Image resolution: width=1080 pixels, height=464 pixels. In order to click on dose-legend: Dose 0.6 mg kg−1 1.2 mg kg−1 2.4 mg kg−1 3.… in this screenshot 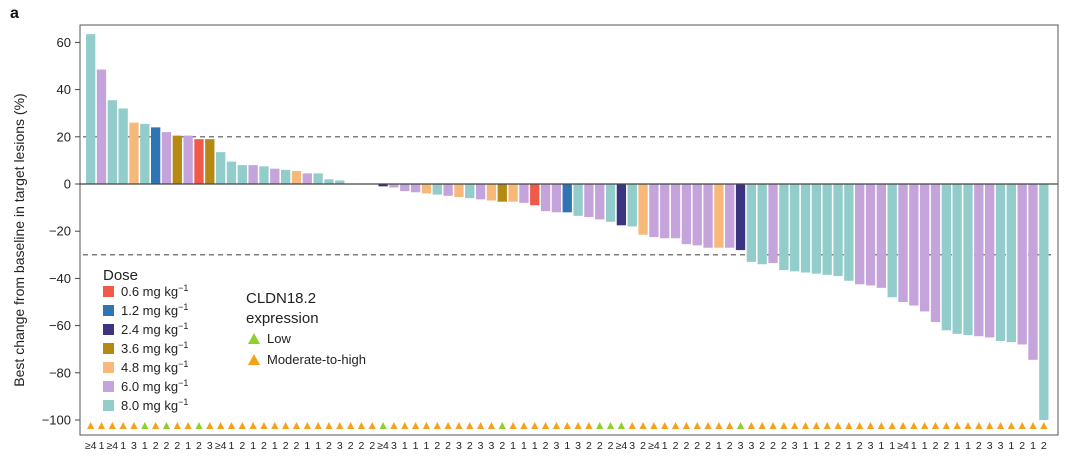, I will do `click(145, 340)`.